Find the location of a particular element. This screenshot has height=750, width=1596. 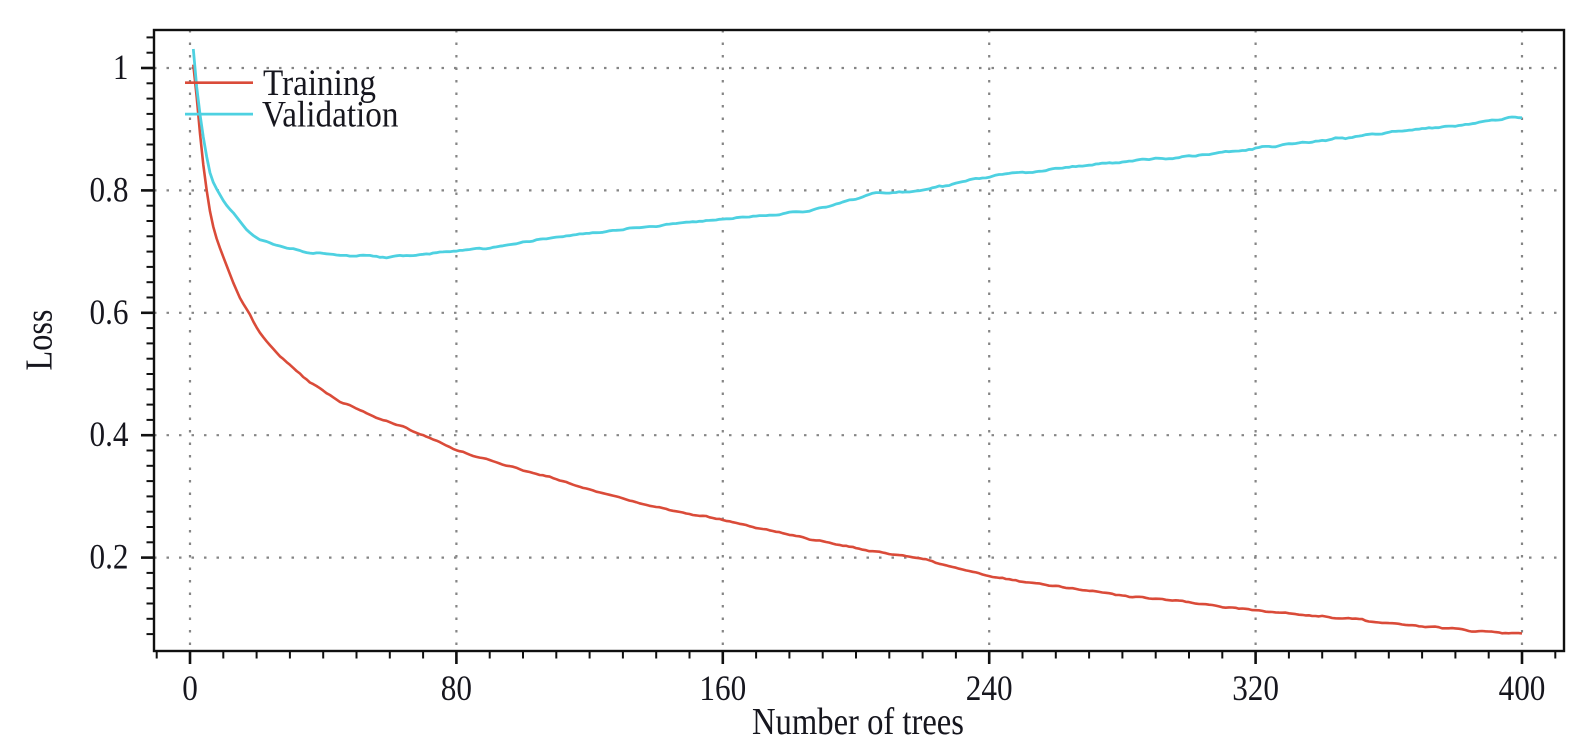

svg-text: Validation is located at coordinates (330, 115).